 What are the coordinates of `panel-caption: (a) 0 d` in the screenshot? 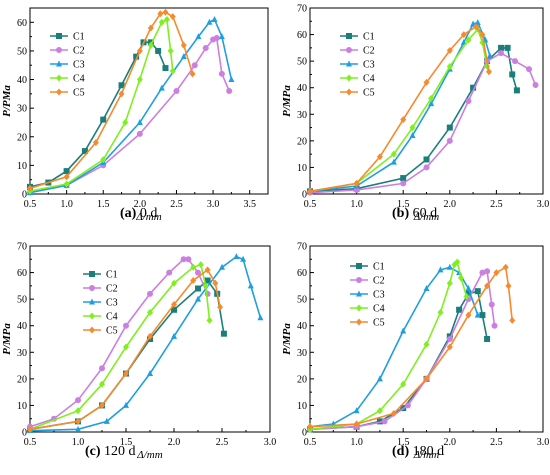 It's located at (138, 214).